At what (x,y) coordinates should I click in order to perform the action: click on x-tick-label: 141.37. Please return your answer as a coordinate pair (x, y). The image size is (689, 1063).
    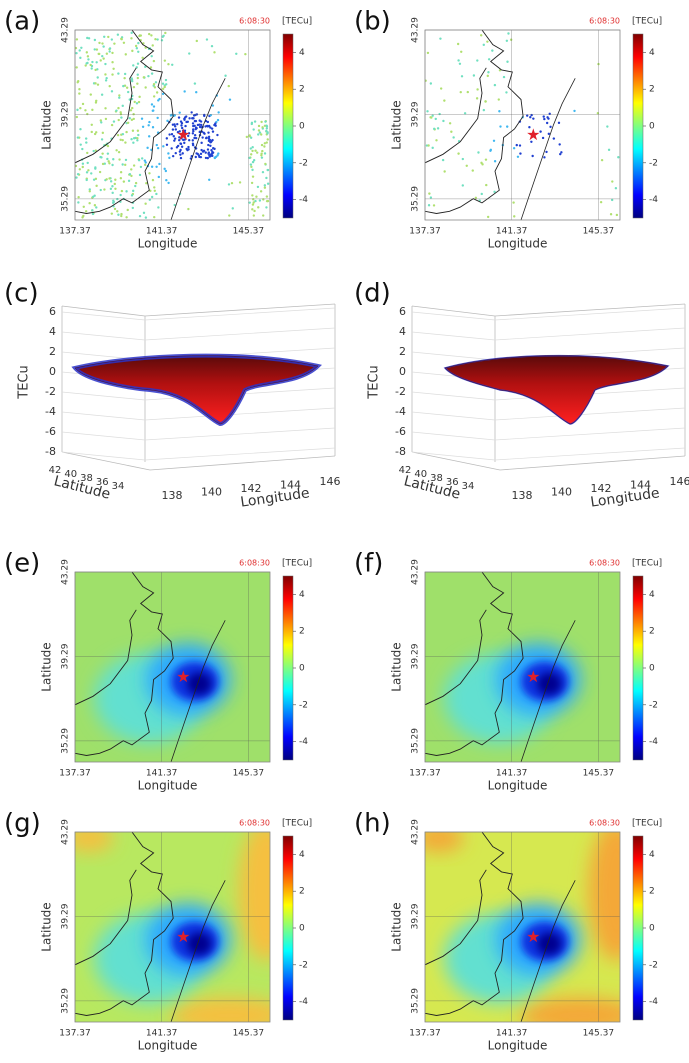
    Looking at the image, I should click on (162, 1034).